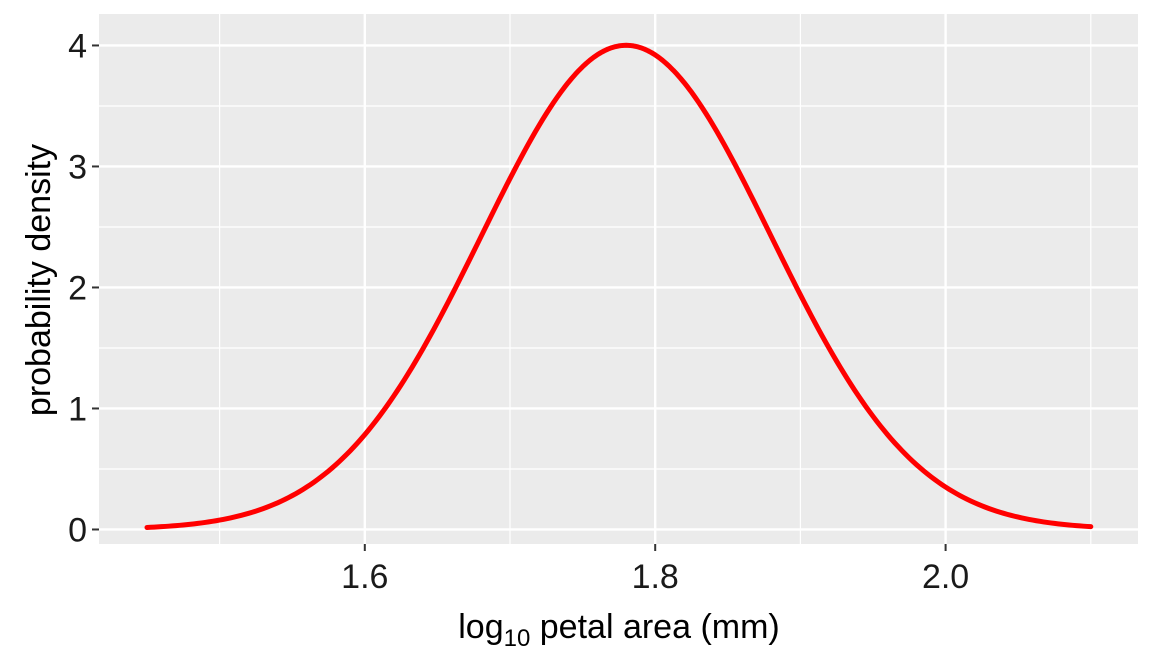  I want to click on y-tick-label-0: 0, so click(77, 530).